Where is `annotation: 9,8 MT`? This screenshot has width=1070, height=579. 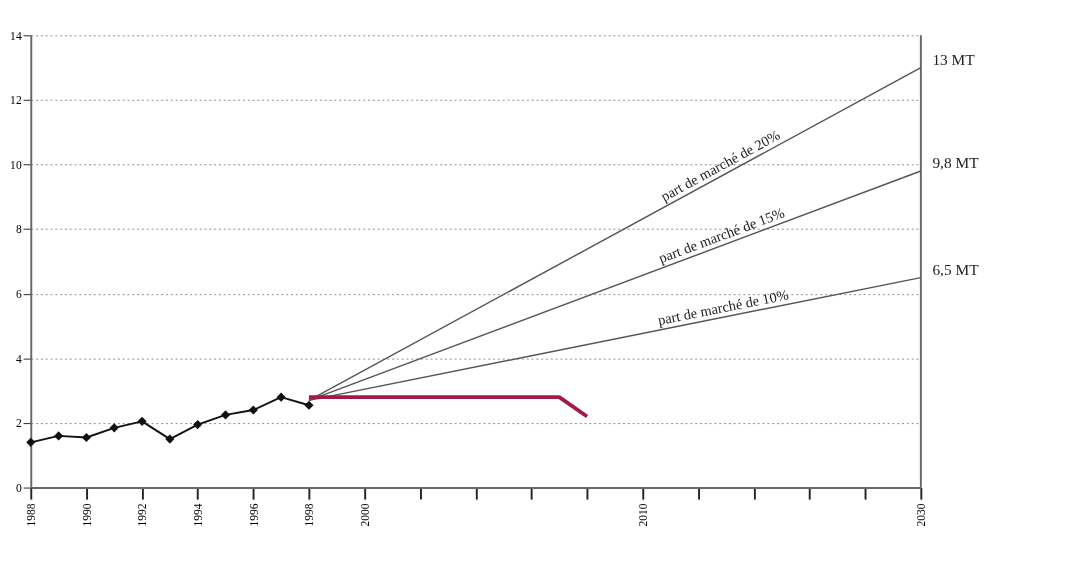 annotation: 9,8 MT is located at coordinates (956, 163).